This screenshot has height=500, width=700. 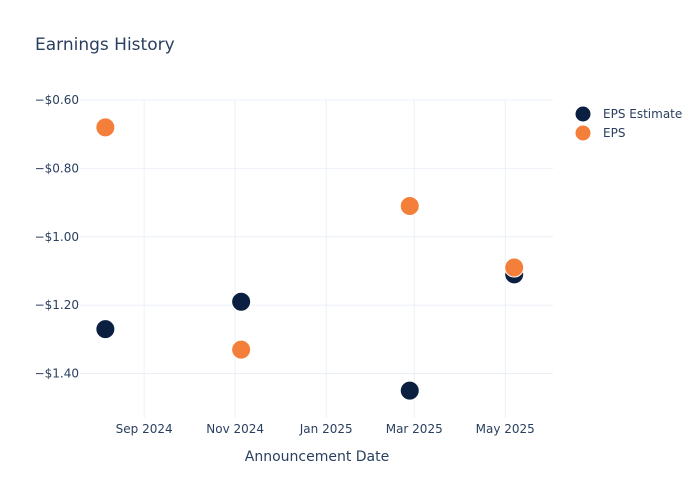 What do you see at coordinates (505, 429) in the screenshot?
I see `x-tick-label: May 2025` at bounding box center [505, 429].